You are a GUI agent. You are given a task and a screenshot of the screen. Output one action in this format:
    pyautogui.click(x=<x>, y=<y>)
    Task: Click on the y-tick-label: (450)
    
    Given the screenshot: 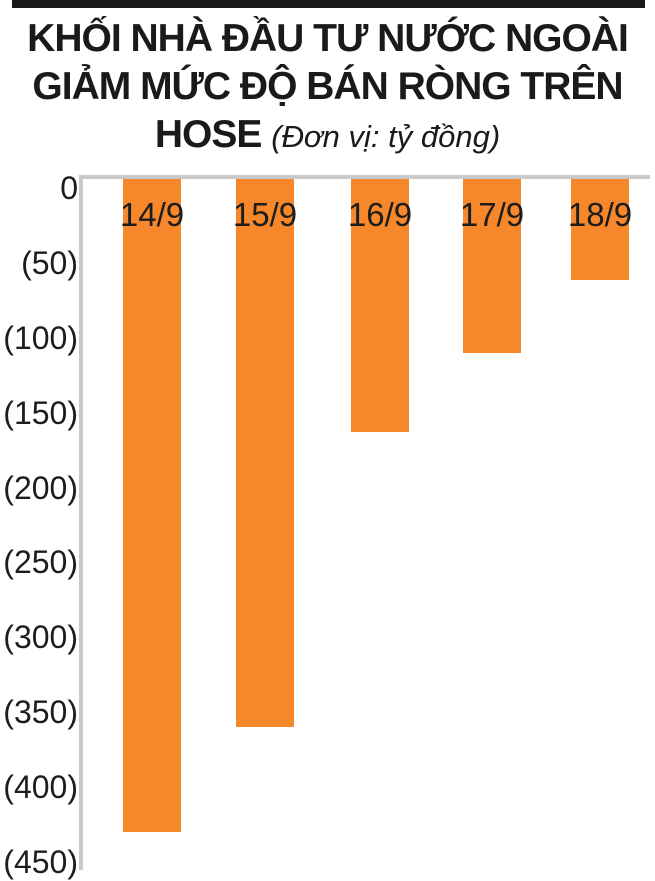 What is the action you would take?
    pyautogui.click(x=40, y=861)
    